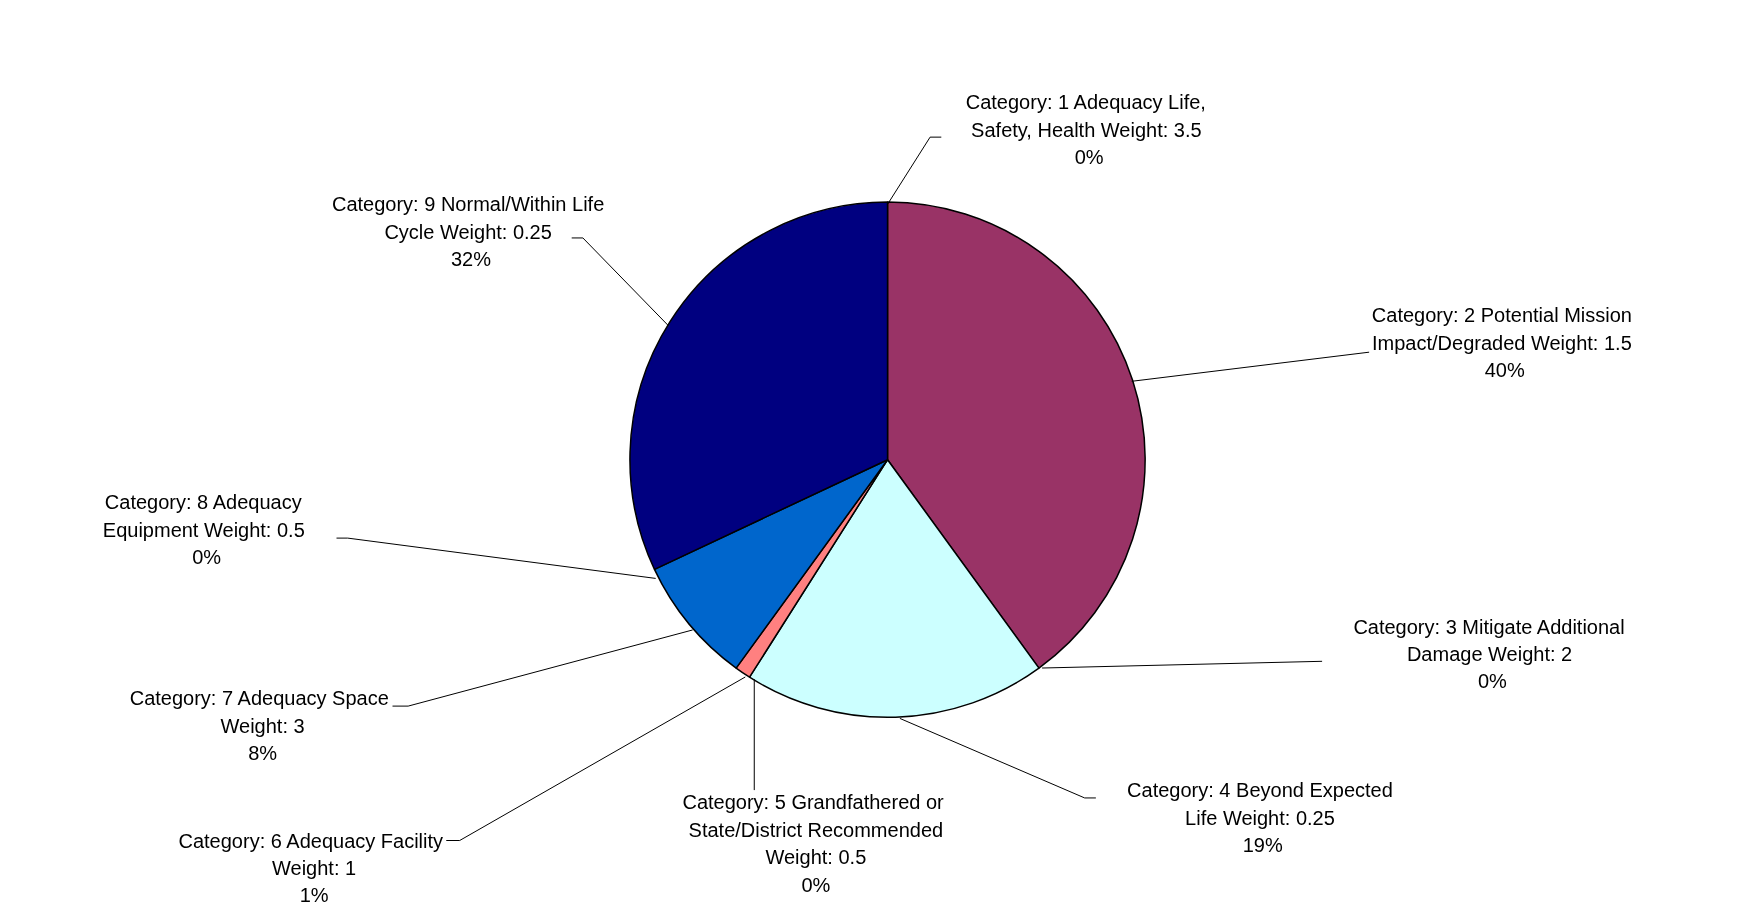 Image resolution: width=1756 pixels, height=910 pixels. What do you see at coordinates (1489, 640) in the screenshot?
I see `category-label: Category: 3 Mitigate Additional Damage Weight: 2` at bounding box center [1489, 640].